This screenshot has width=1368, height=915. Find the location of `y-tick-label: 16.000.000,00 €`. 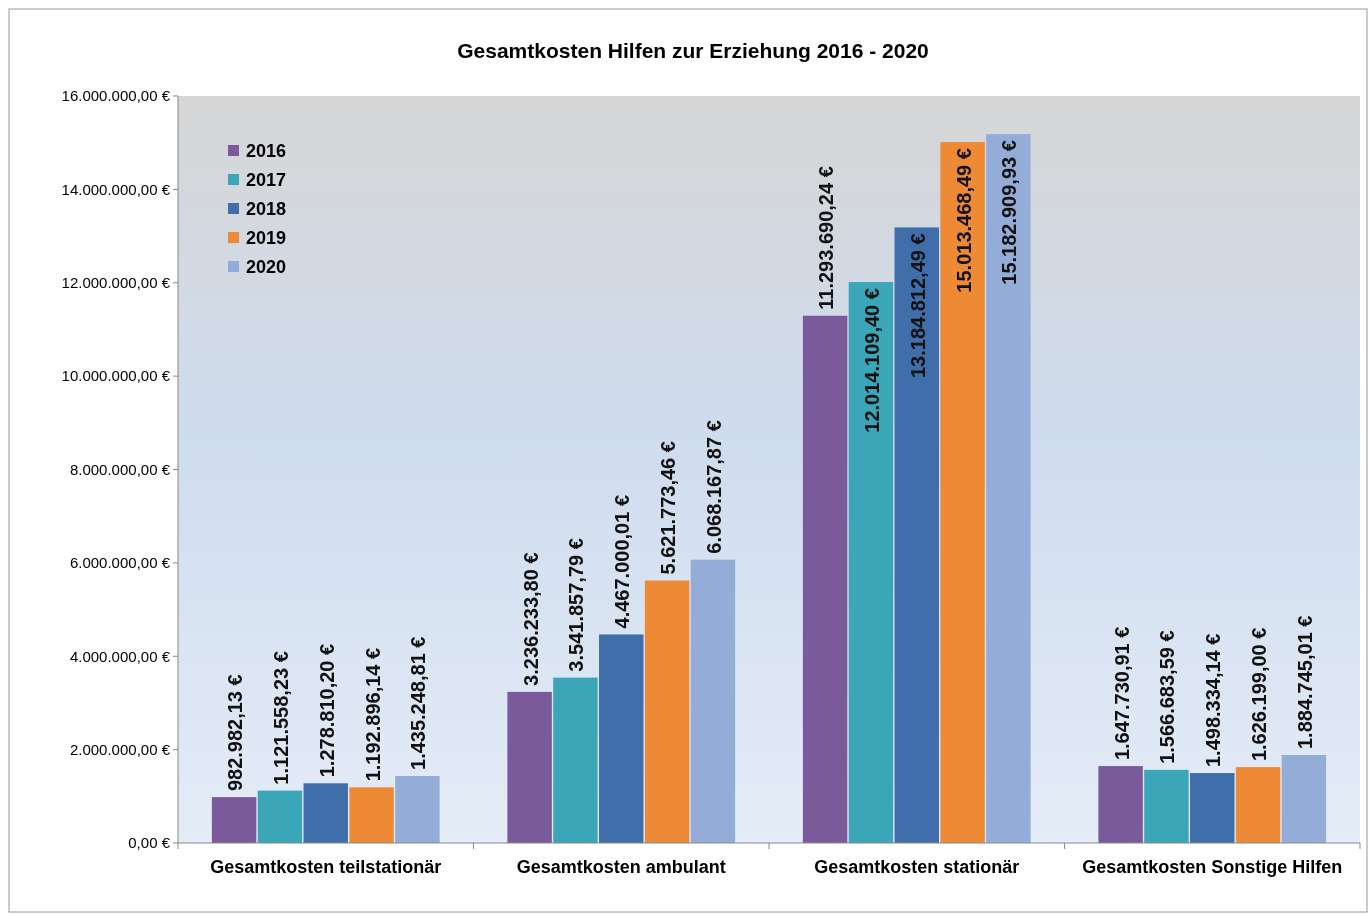

y-tick-label: 16.000.000,00 € is located at coordinates (116, 96).